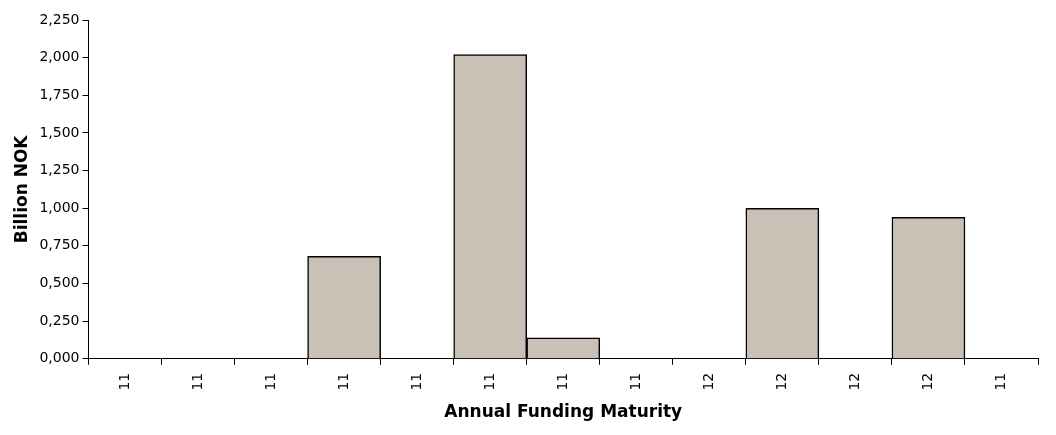 This screenshot has width=1056, height=435. Describe the element at coordinates (59, 131) in the screenshot. I see `y-tick-label: 1,500` at that location.